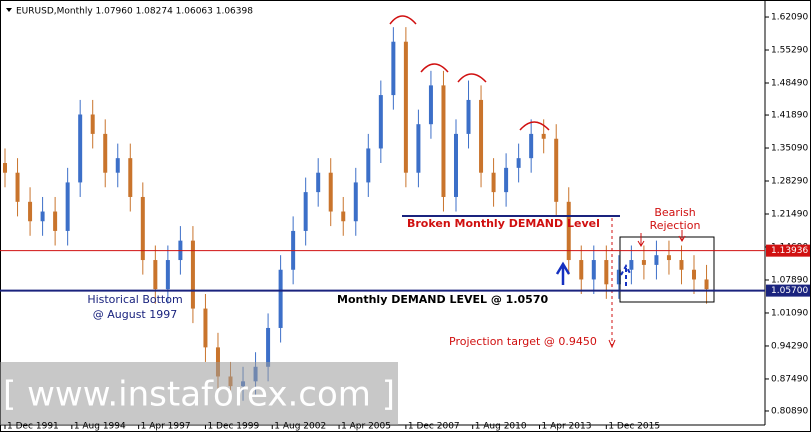 The image size is (811, 432). I want to click on level-label: 1.13936, so click(789, 251).